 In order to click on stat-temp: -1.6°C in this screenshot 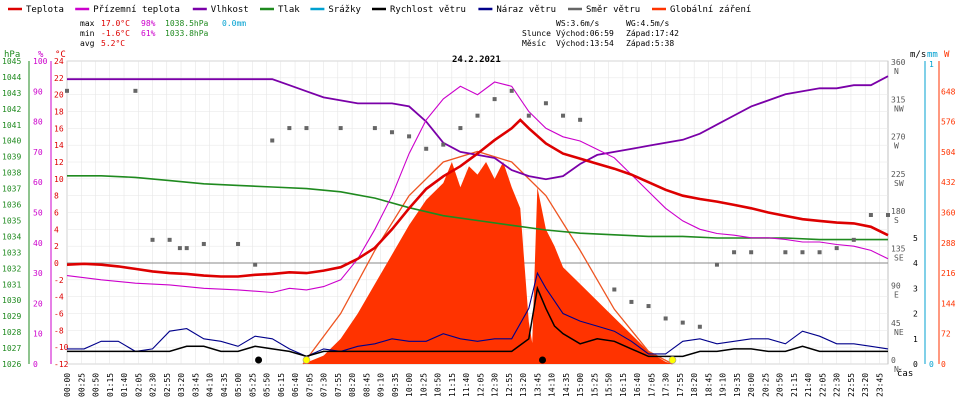, I will do `click(115, 33)`.